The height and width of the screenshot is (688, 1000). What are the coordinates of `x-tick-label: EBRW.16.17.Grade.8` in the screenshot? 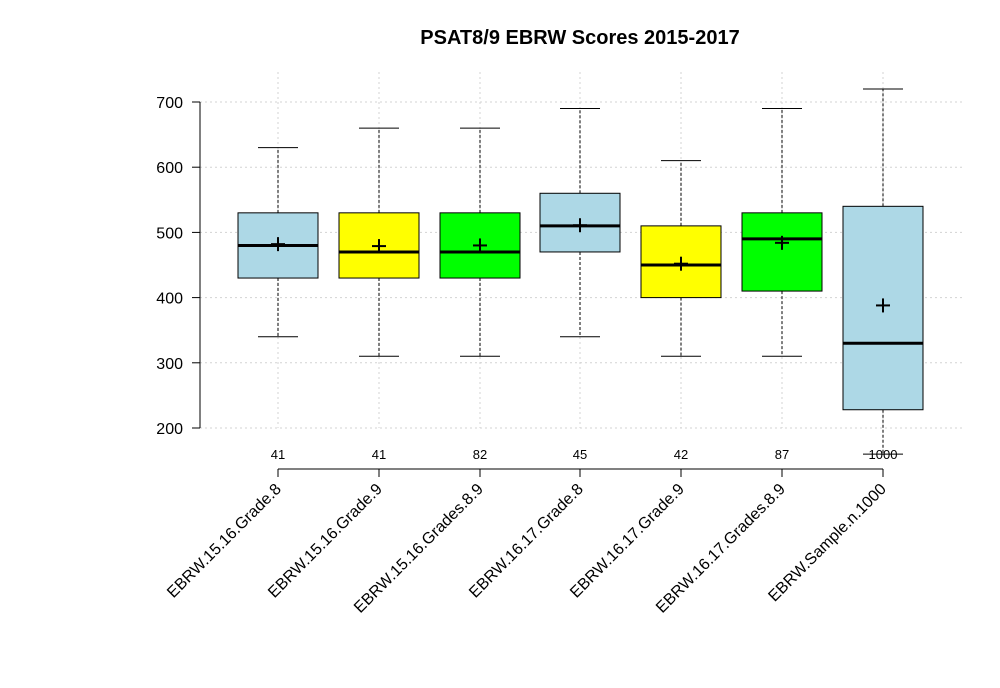 It's located at (526, 541).